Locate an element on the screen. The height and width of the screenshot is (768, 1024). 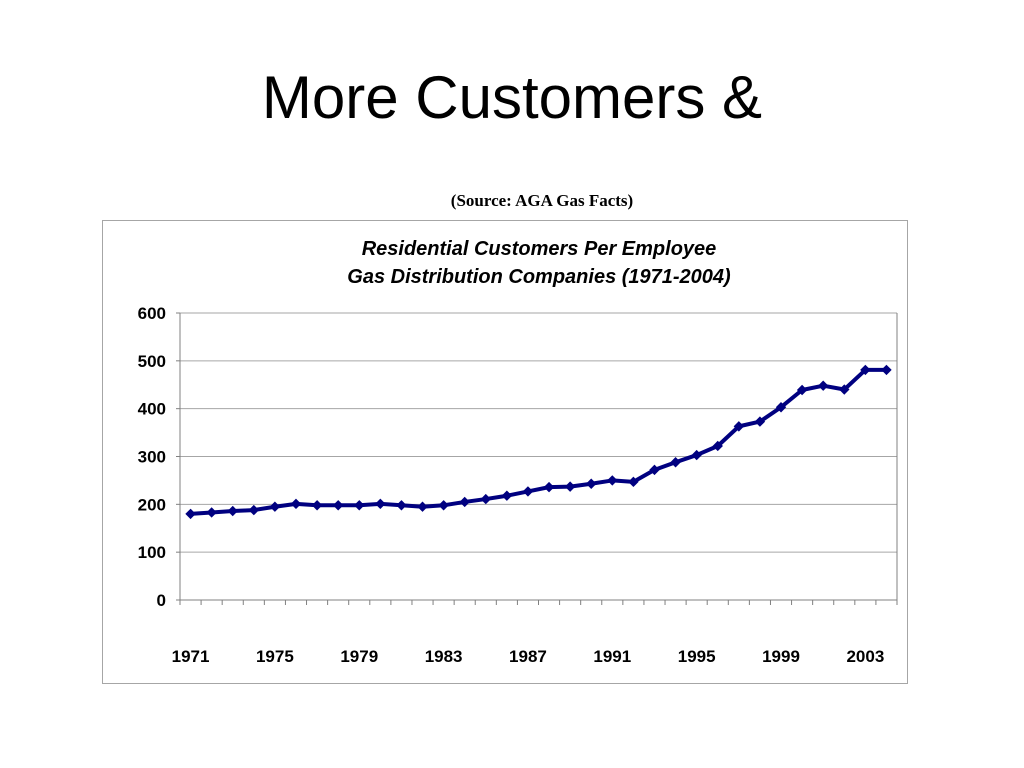
data-point-2001 is located at coordinates (823, 385).